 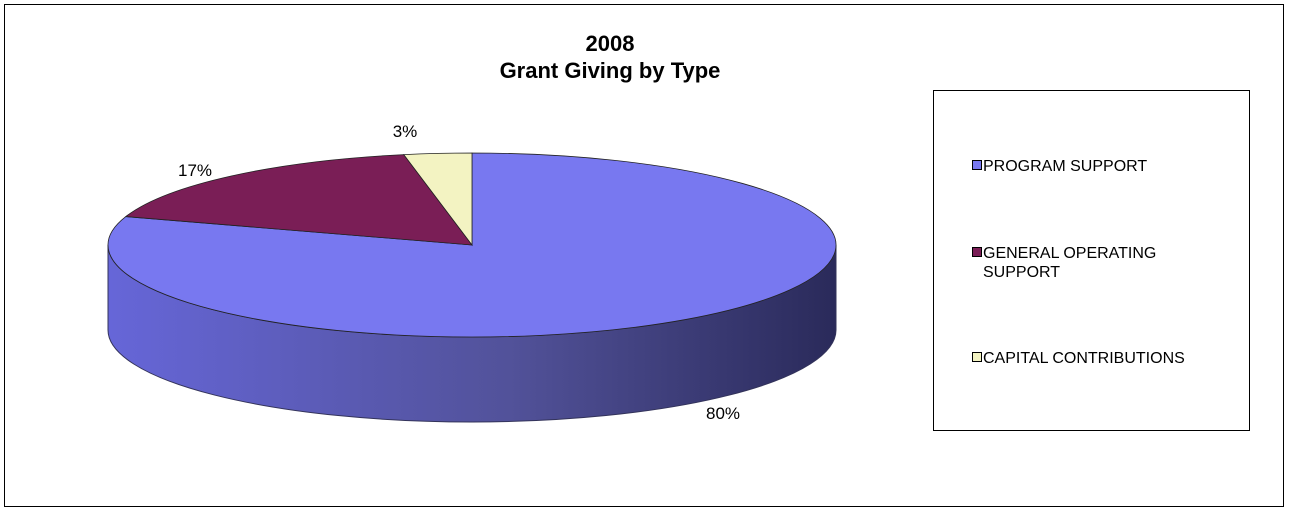 What do you see at coordinates (298, 200) in the screenshot?
I see `pie-slice-general-operating-support` at bounding box center [298, 200].